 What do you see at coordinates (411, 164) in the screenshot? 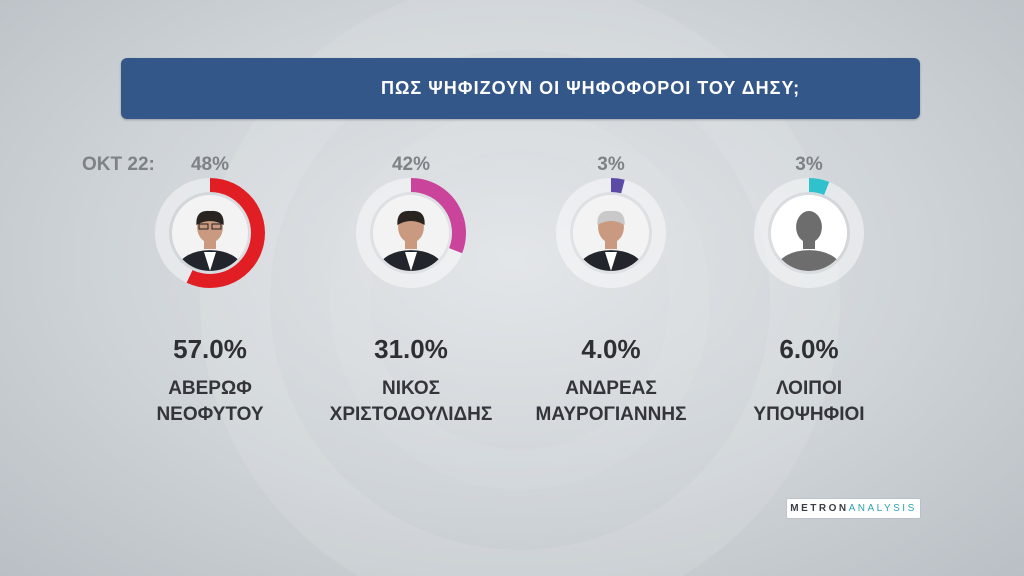
I see `previous-value-label: 42%` at bounding box center [411, 164].